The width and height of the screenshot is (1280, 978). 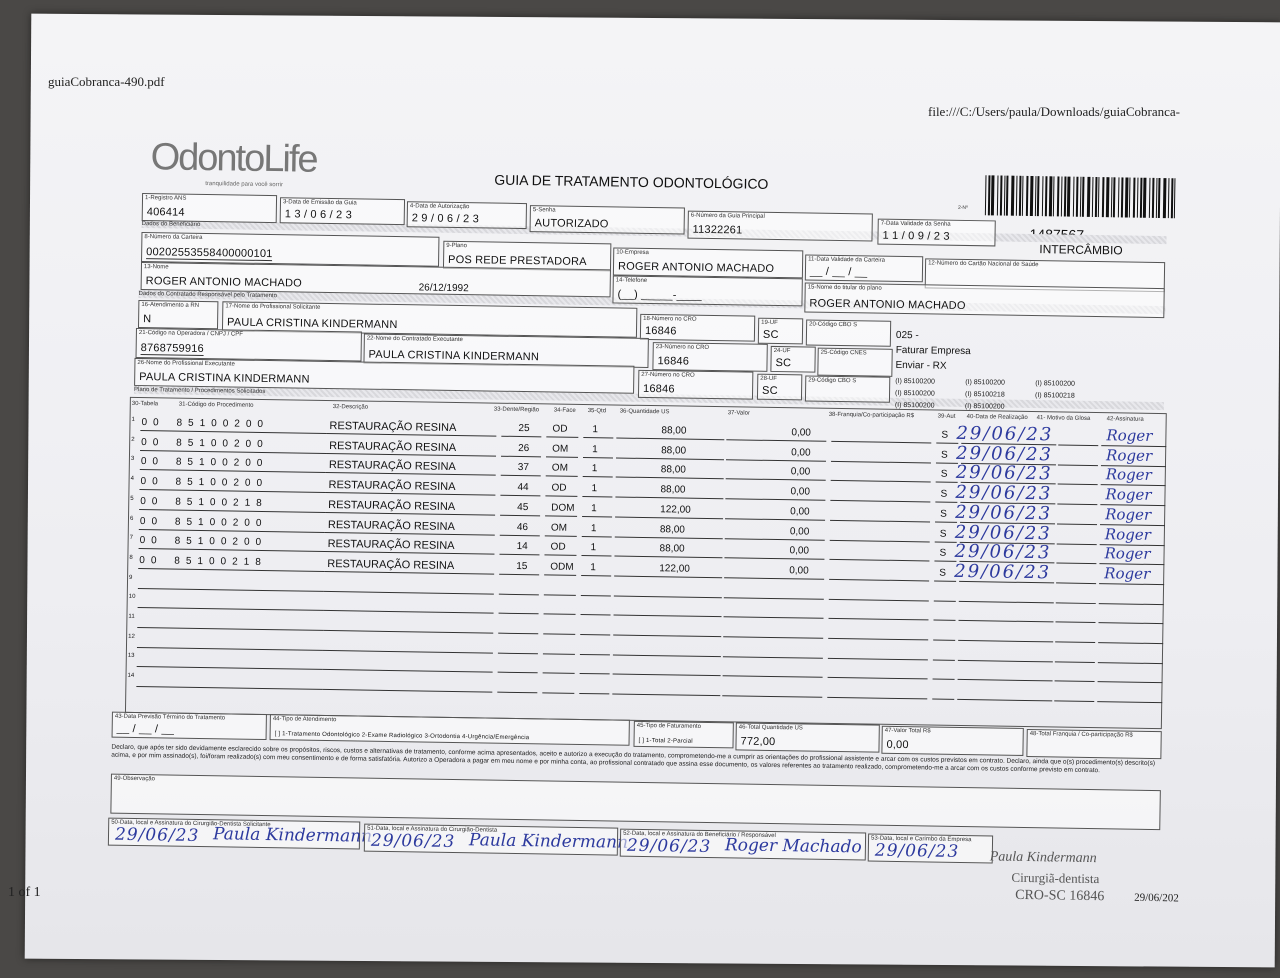 What do you see at coordinates (807, 737) in the screenshot?
I see `field-46: 46-Total Quantidade US 772,00` at bounding box center [807, 737].